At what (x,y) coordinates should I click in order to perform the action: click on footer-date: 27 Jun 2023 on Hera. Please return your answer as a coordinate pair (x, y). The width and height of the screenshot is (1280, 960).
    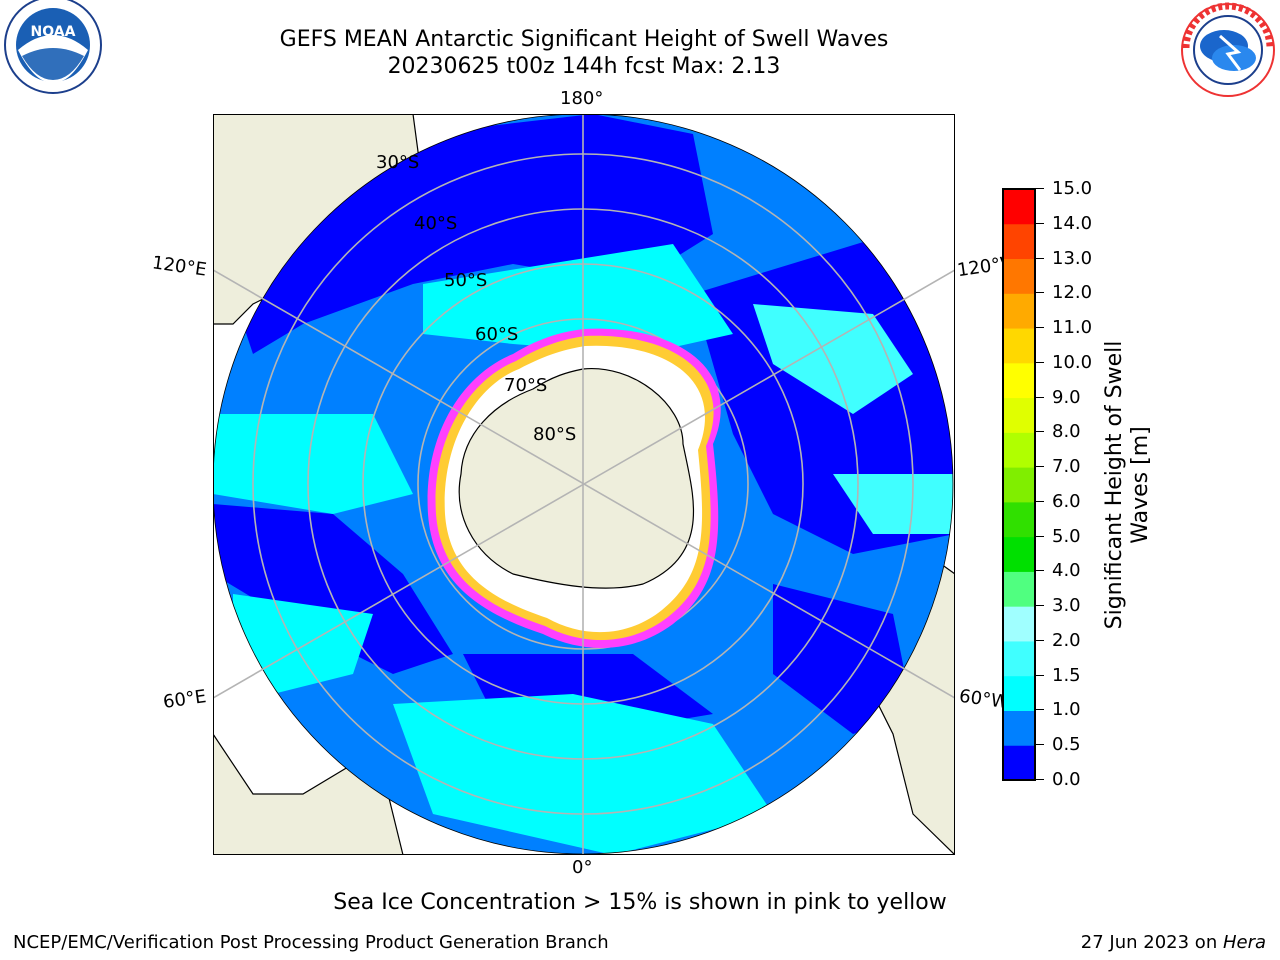
    Looking at the image, I should click on (1173, 942).